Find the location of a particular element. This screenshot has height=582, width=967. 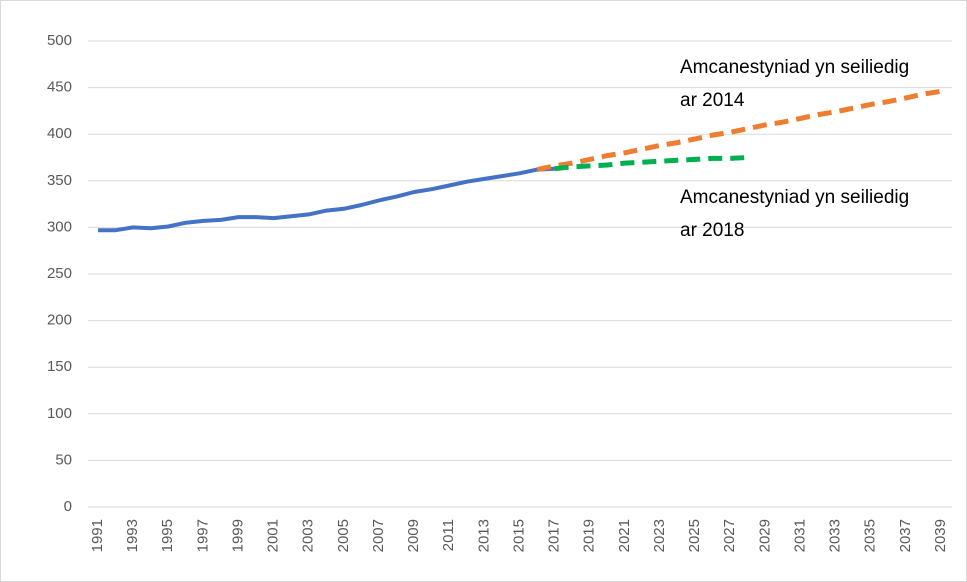

y-tick-label: 500 is located at coordinates (59, 40).